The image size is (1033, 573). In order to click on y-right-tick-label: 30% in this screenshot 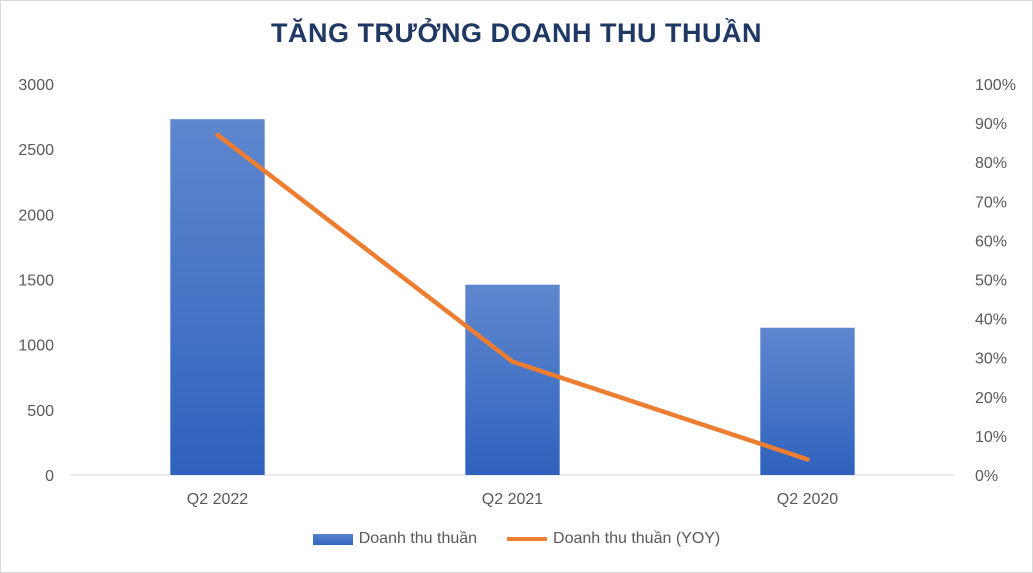, I will do `click(991, 359)`.